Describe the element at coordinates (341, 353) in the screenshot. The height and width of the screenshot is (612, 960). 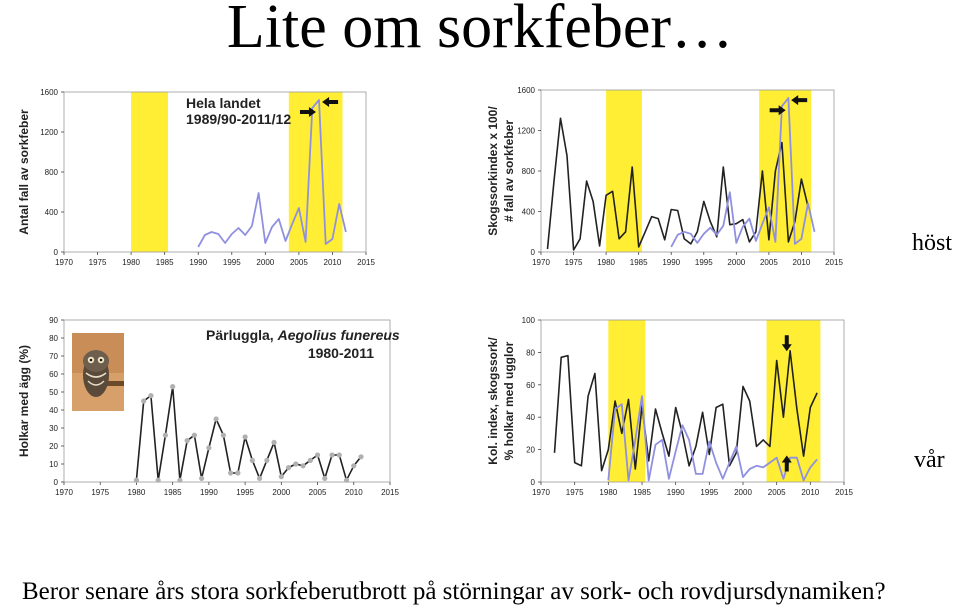
I see `chart2-subtitle: 1980-2011` at that location.